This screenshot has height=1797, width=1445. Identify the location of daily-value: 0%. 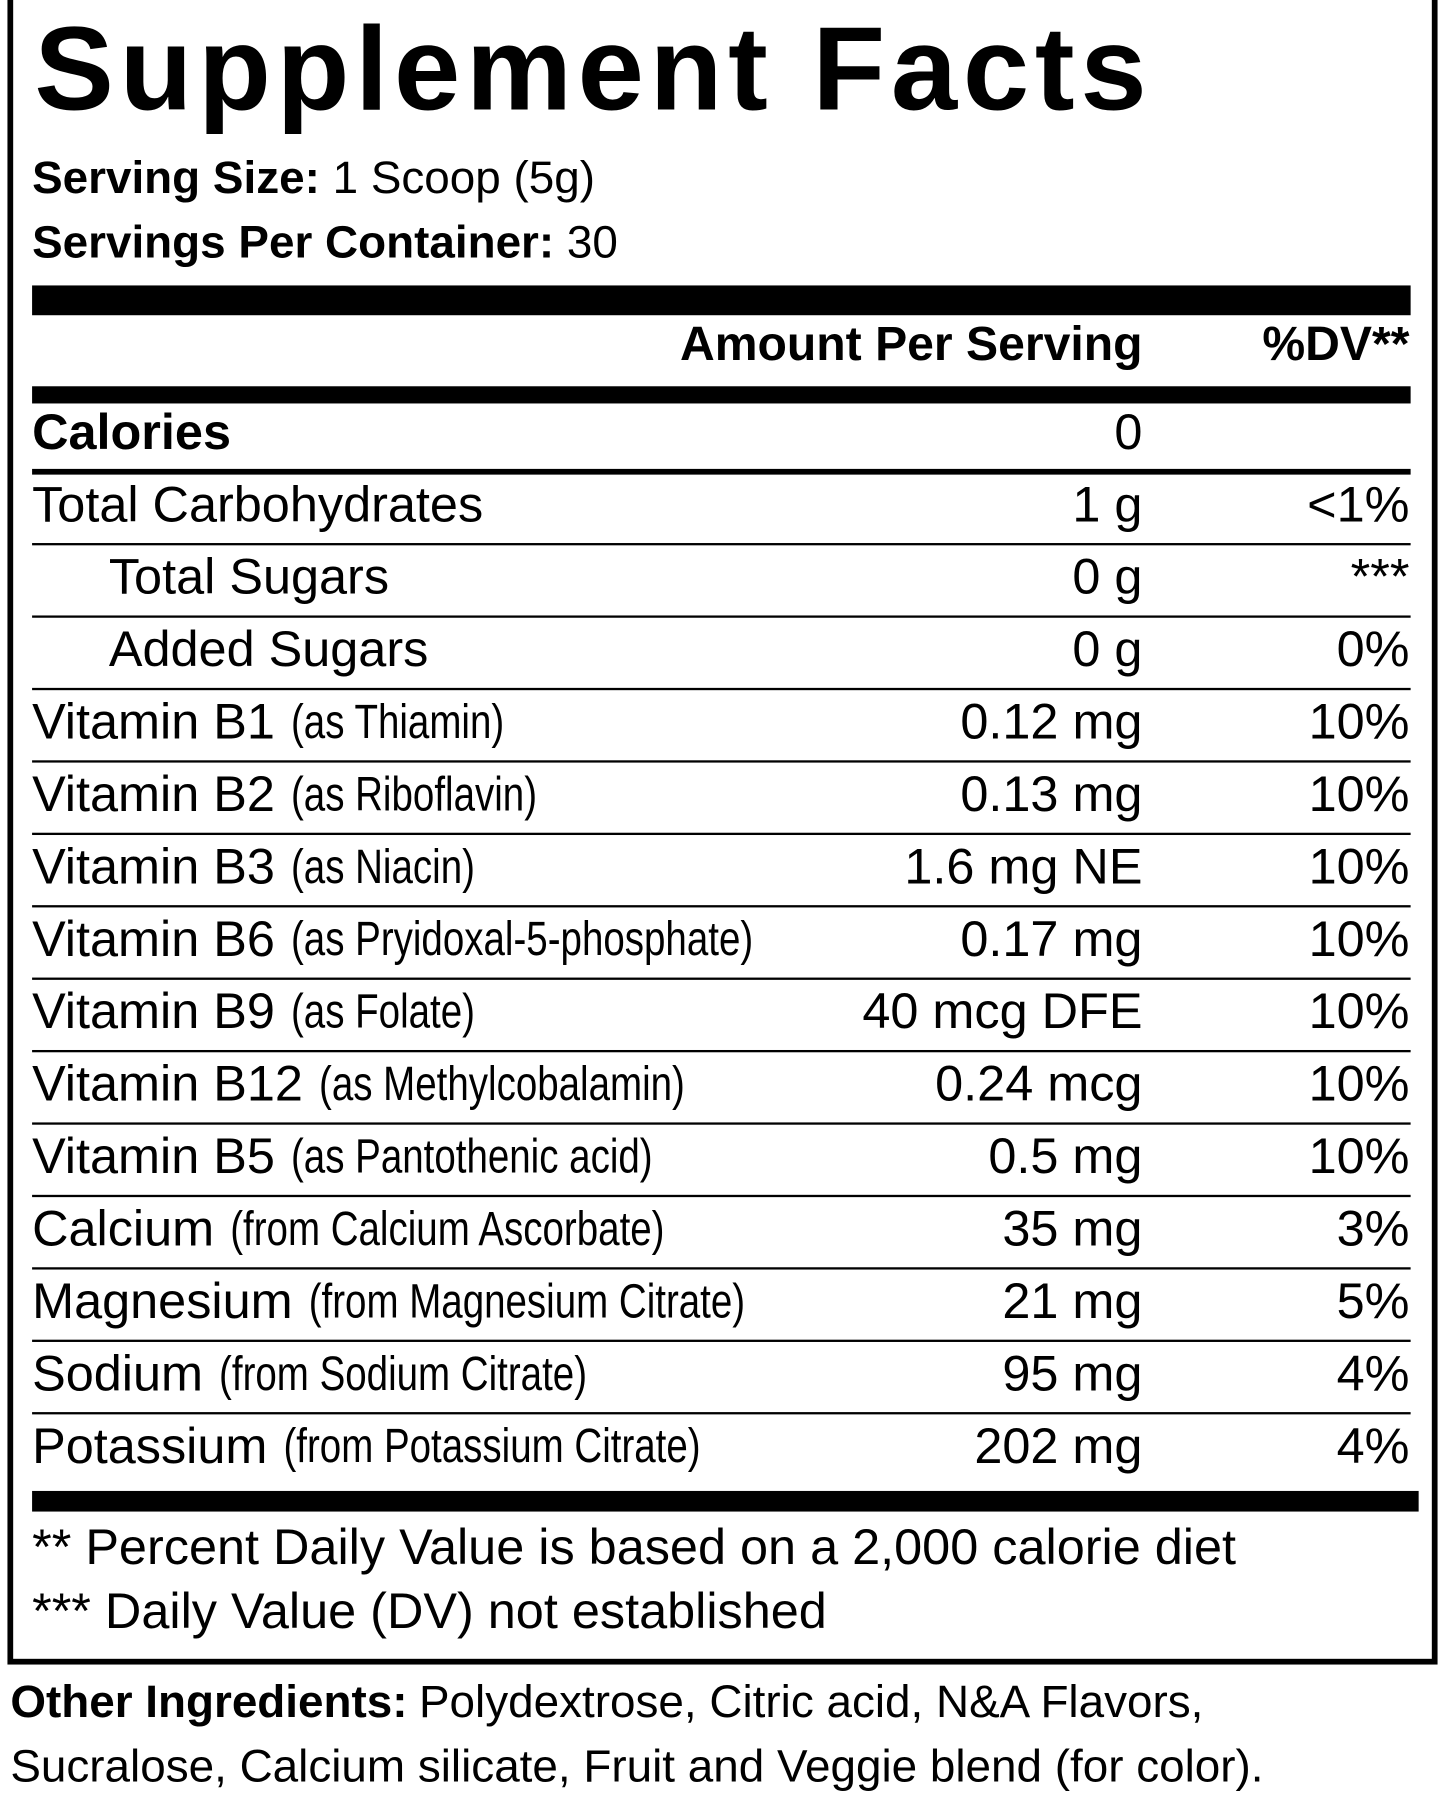
(1373, 648).